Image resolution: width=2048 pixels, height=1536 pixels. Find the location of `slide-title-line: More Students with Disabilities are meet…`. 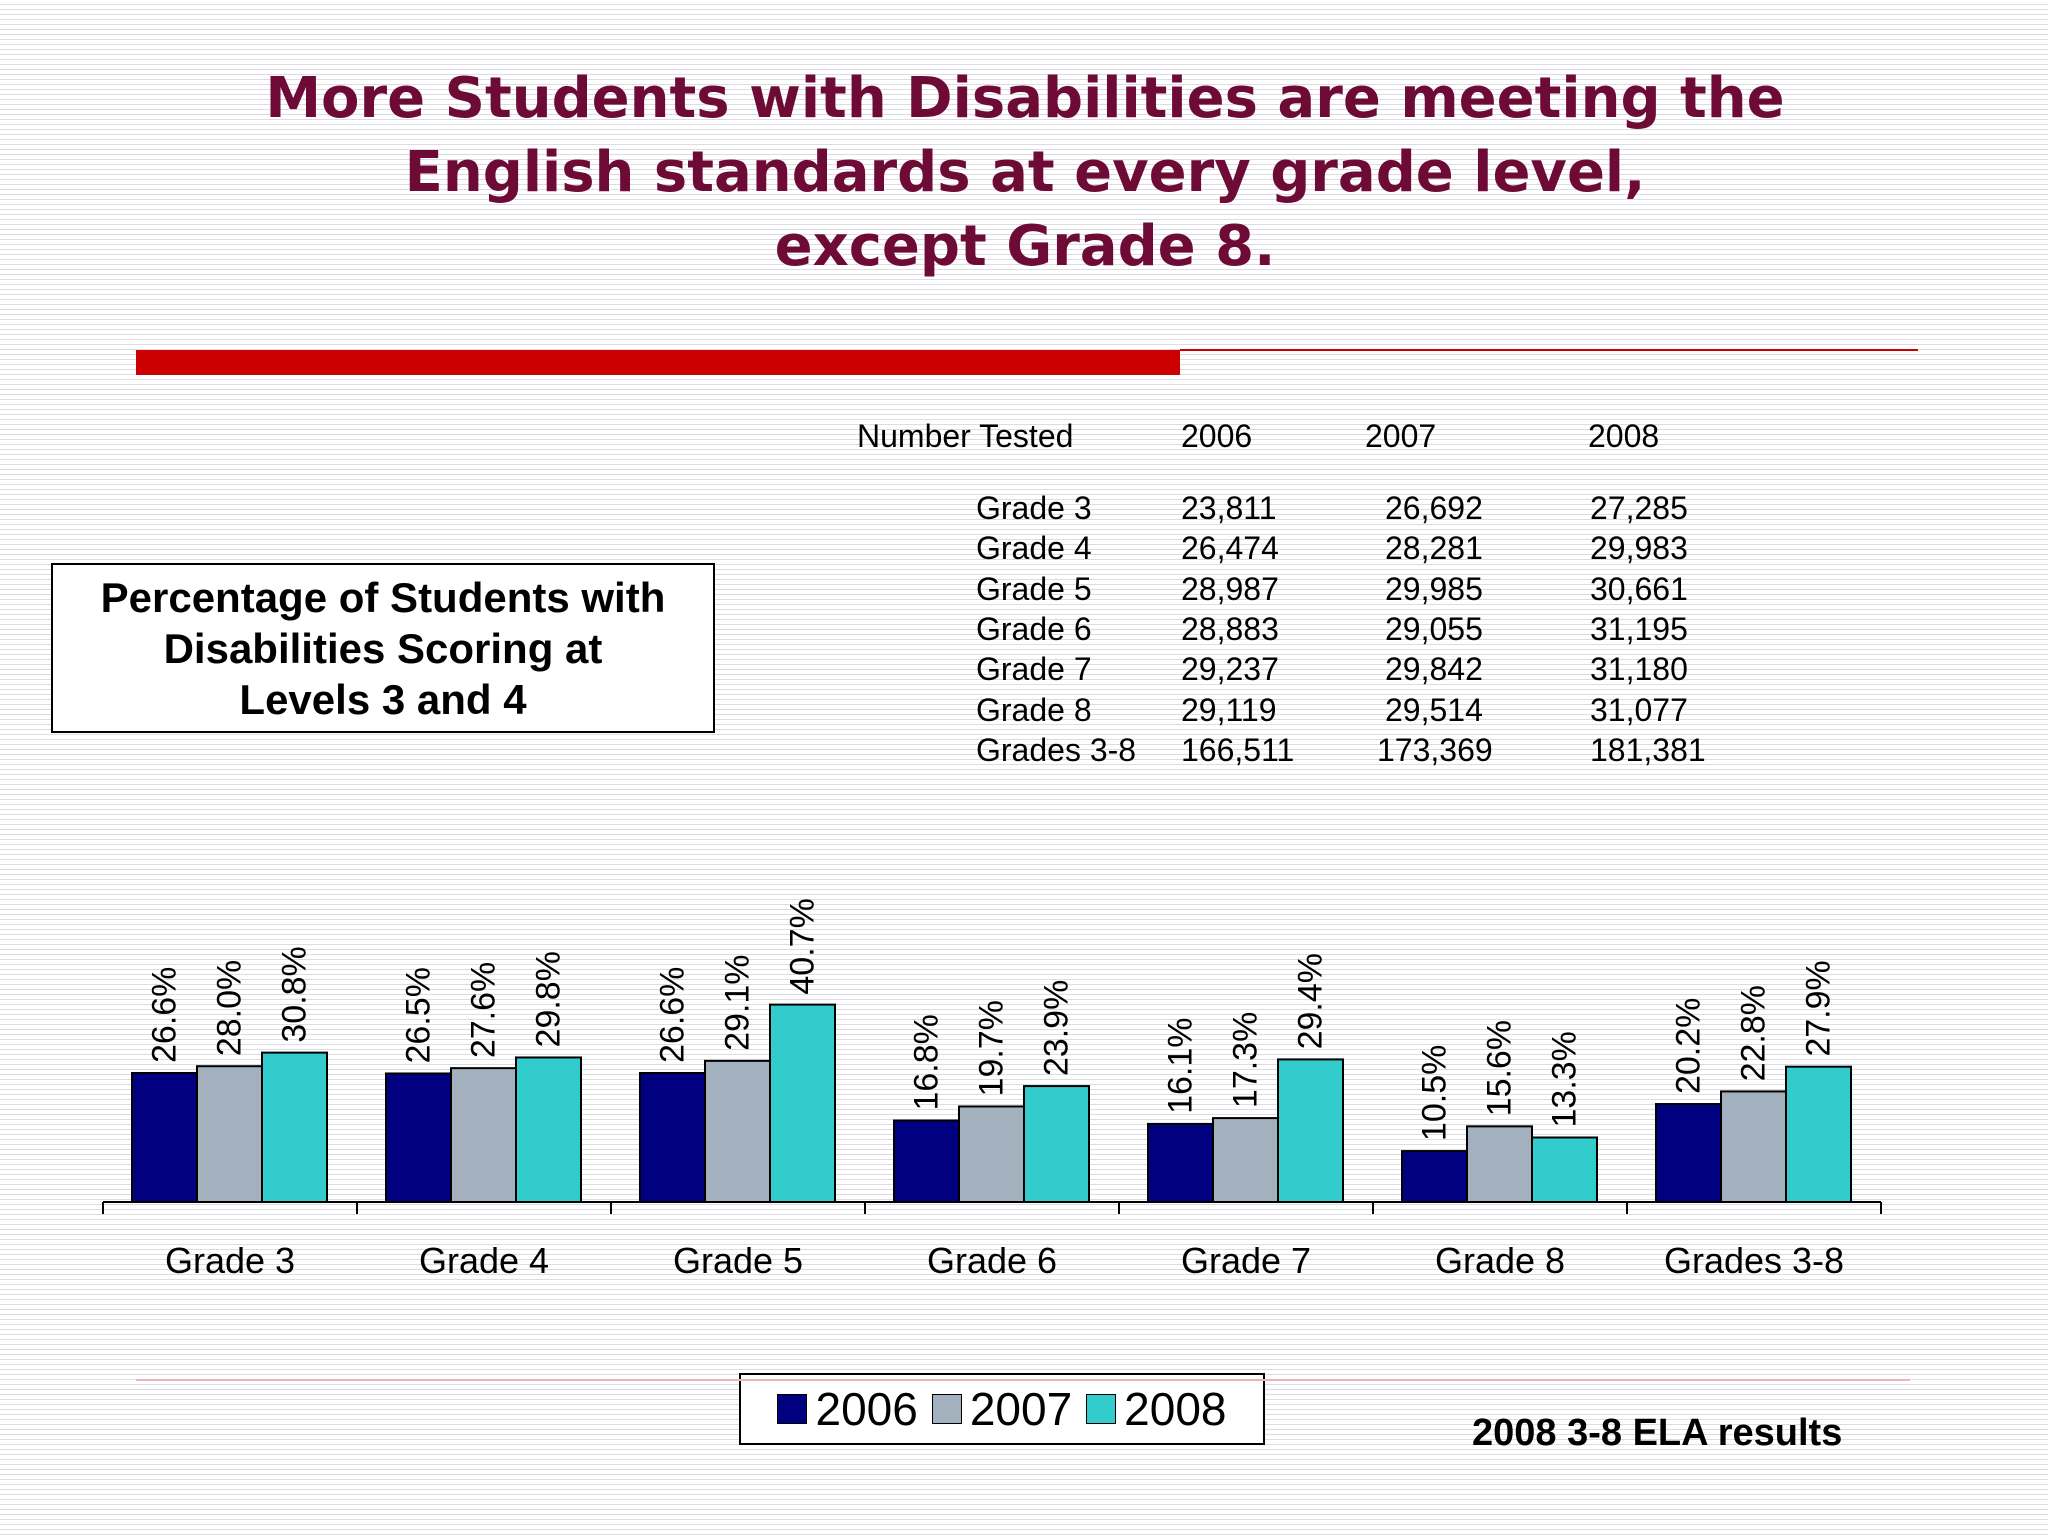

slide-title-line: More Students with Disabilities are meet… is located at coordinates (1025, 98).